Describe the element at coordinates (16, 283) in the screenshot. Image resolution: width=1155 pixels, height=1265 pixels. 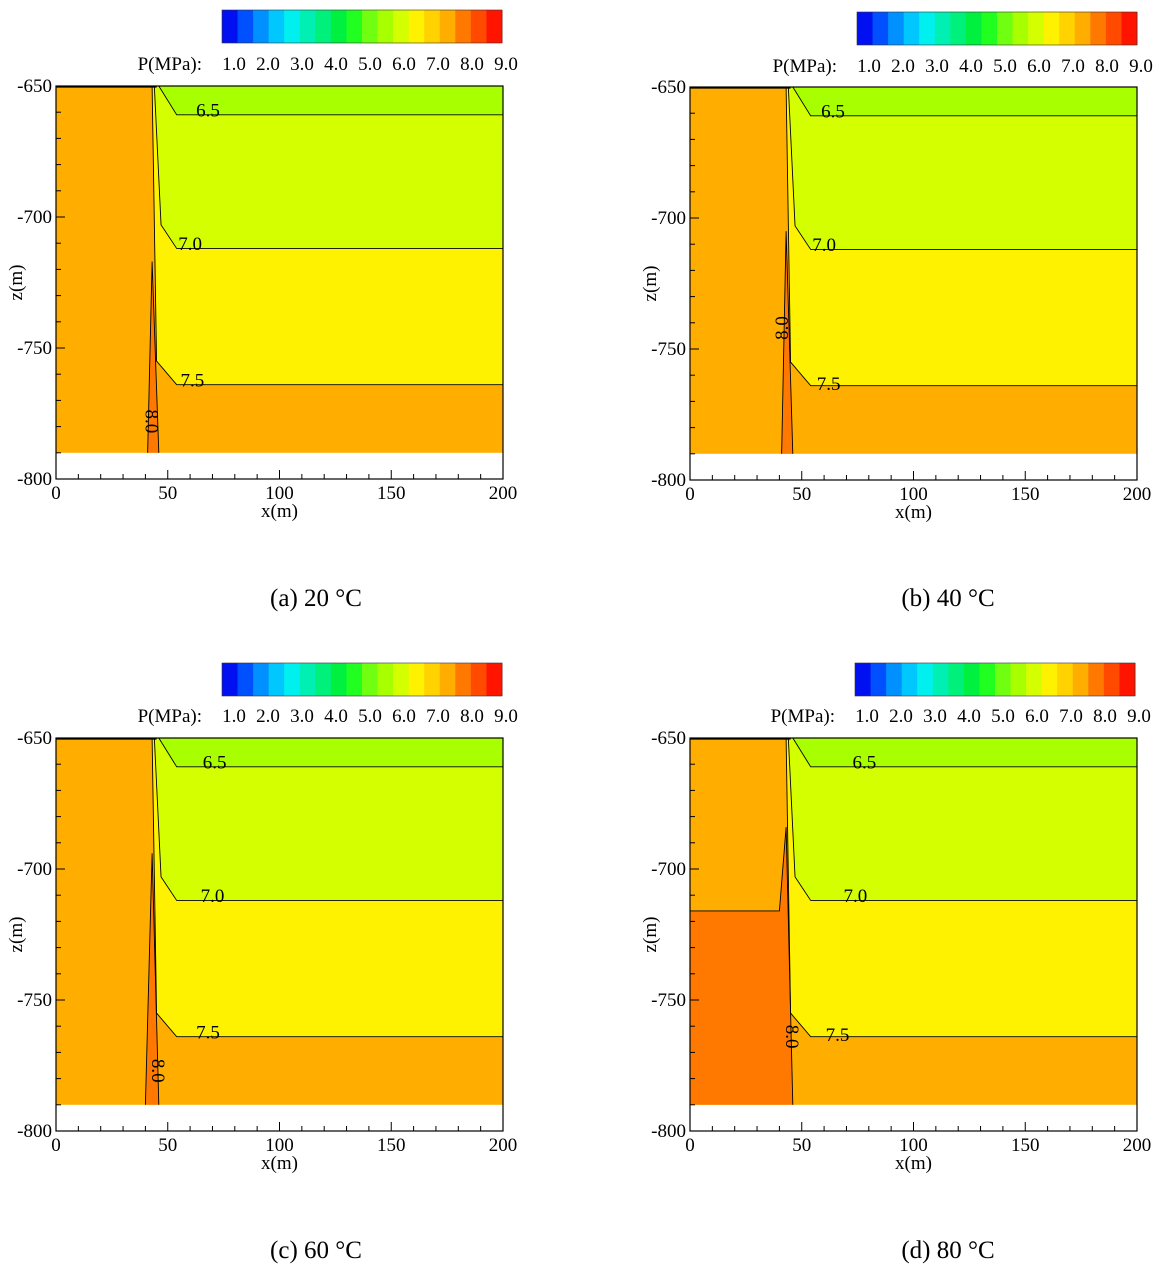
I see `y-axis-label: z(m)` at that location.